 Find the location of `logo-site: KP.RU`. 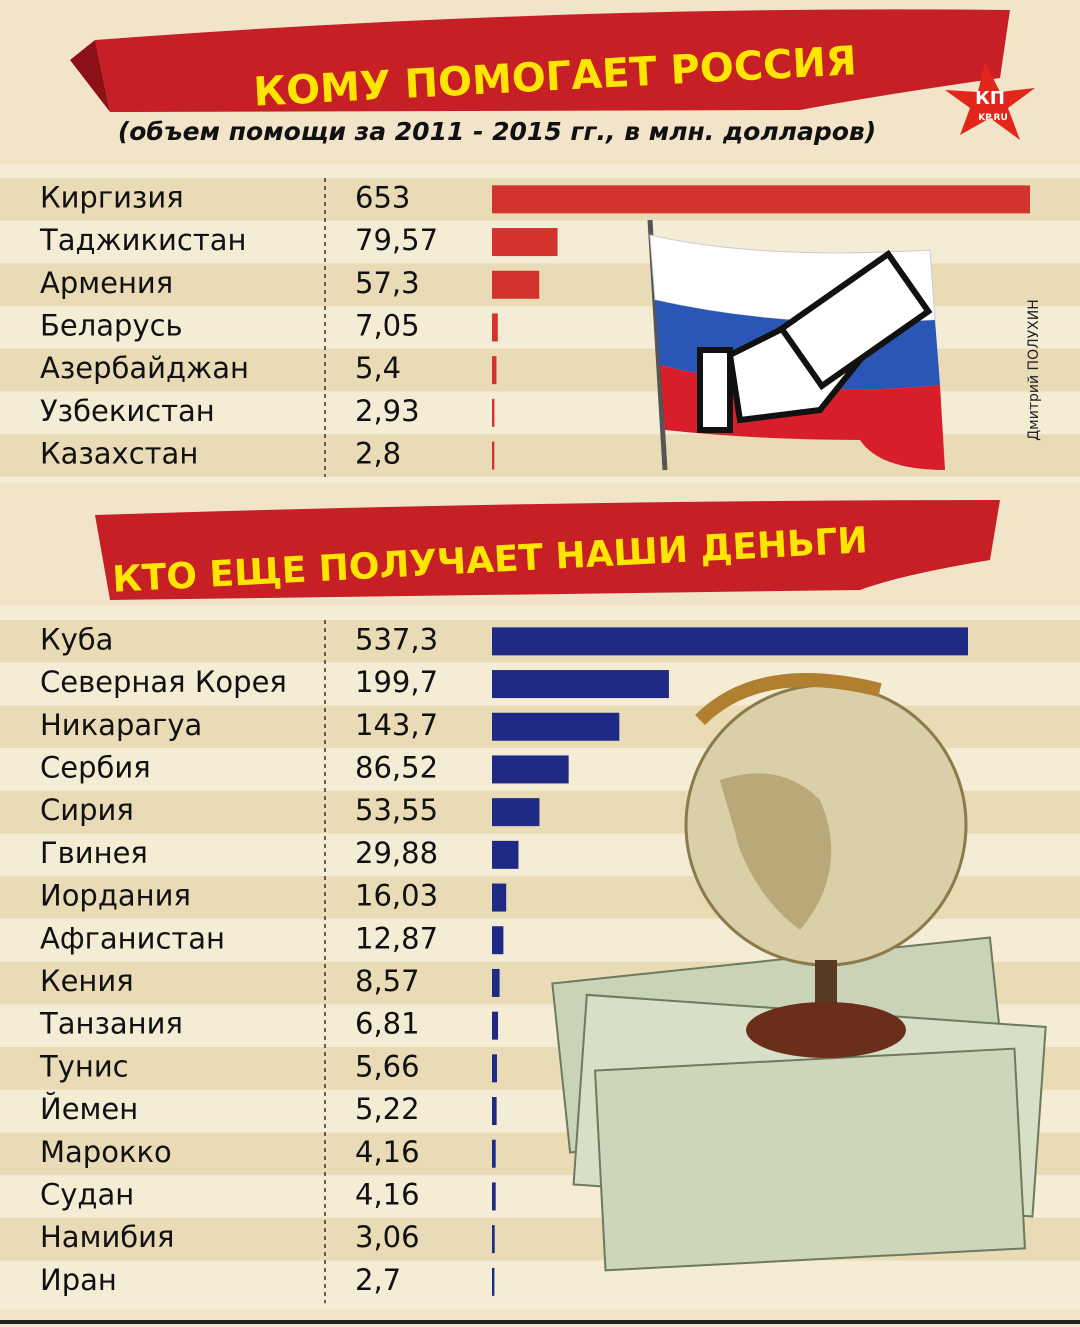

logo-site: KP.RU is located at coordinates (993, 118).